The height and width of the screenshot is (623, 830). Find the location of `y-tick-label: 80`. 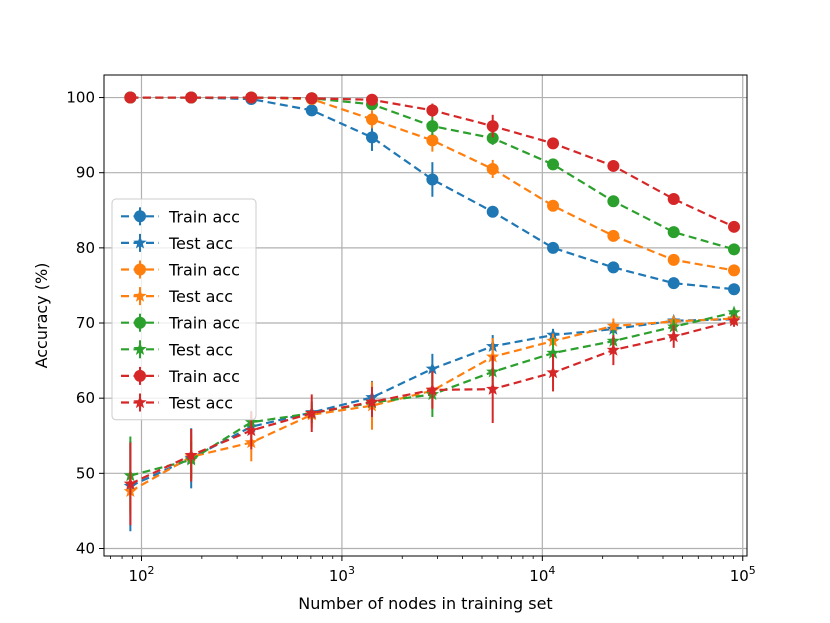

y-tick-label: 80 is located at coordinates (85, 248).